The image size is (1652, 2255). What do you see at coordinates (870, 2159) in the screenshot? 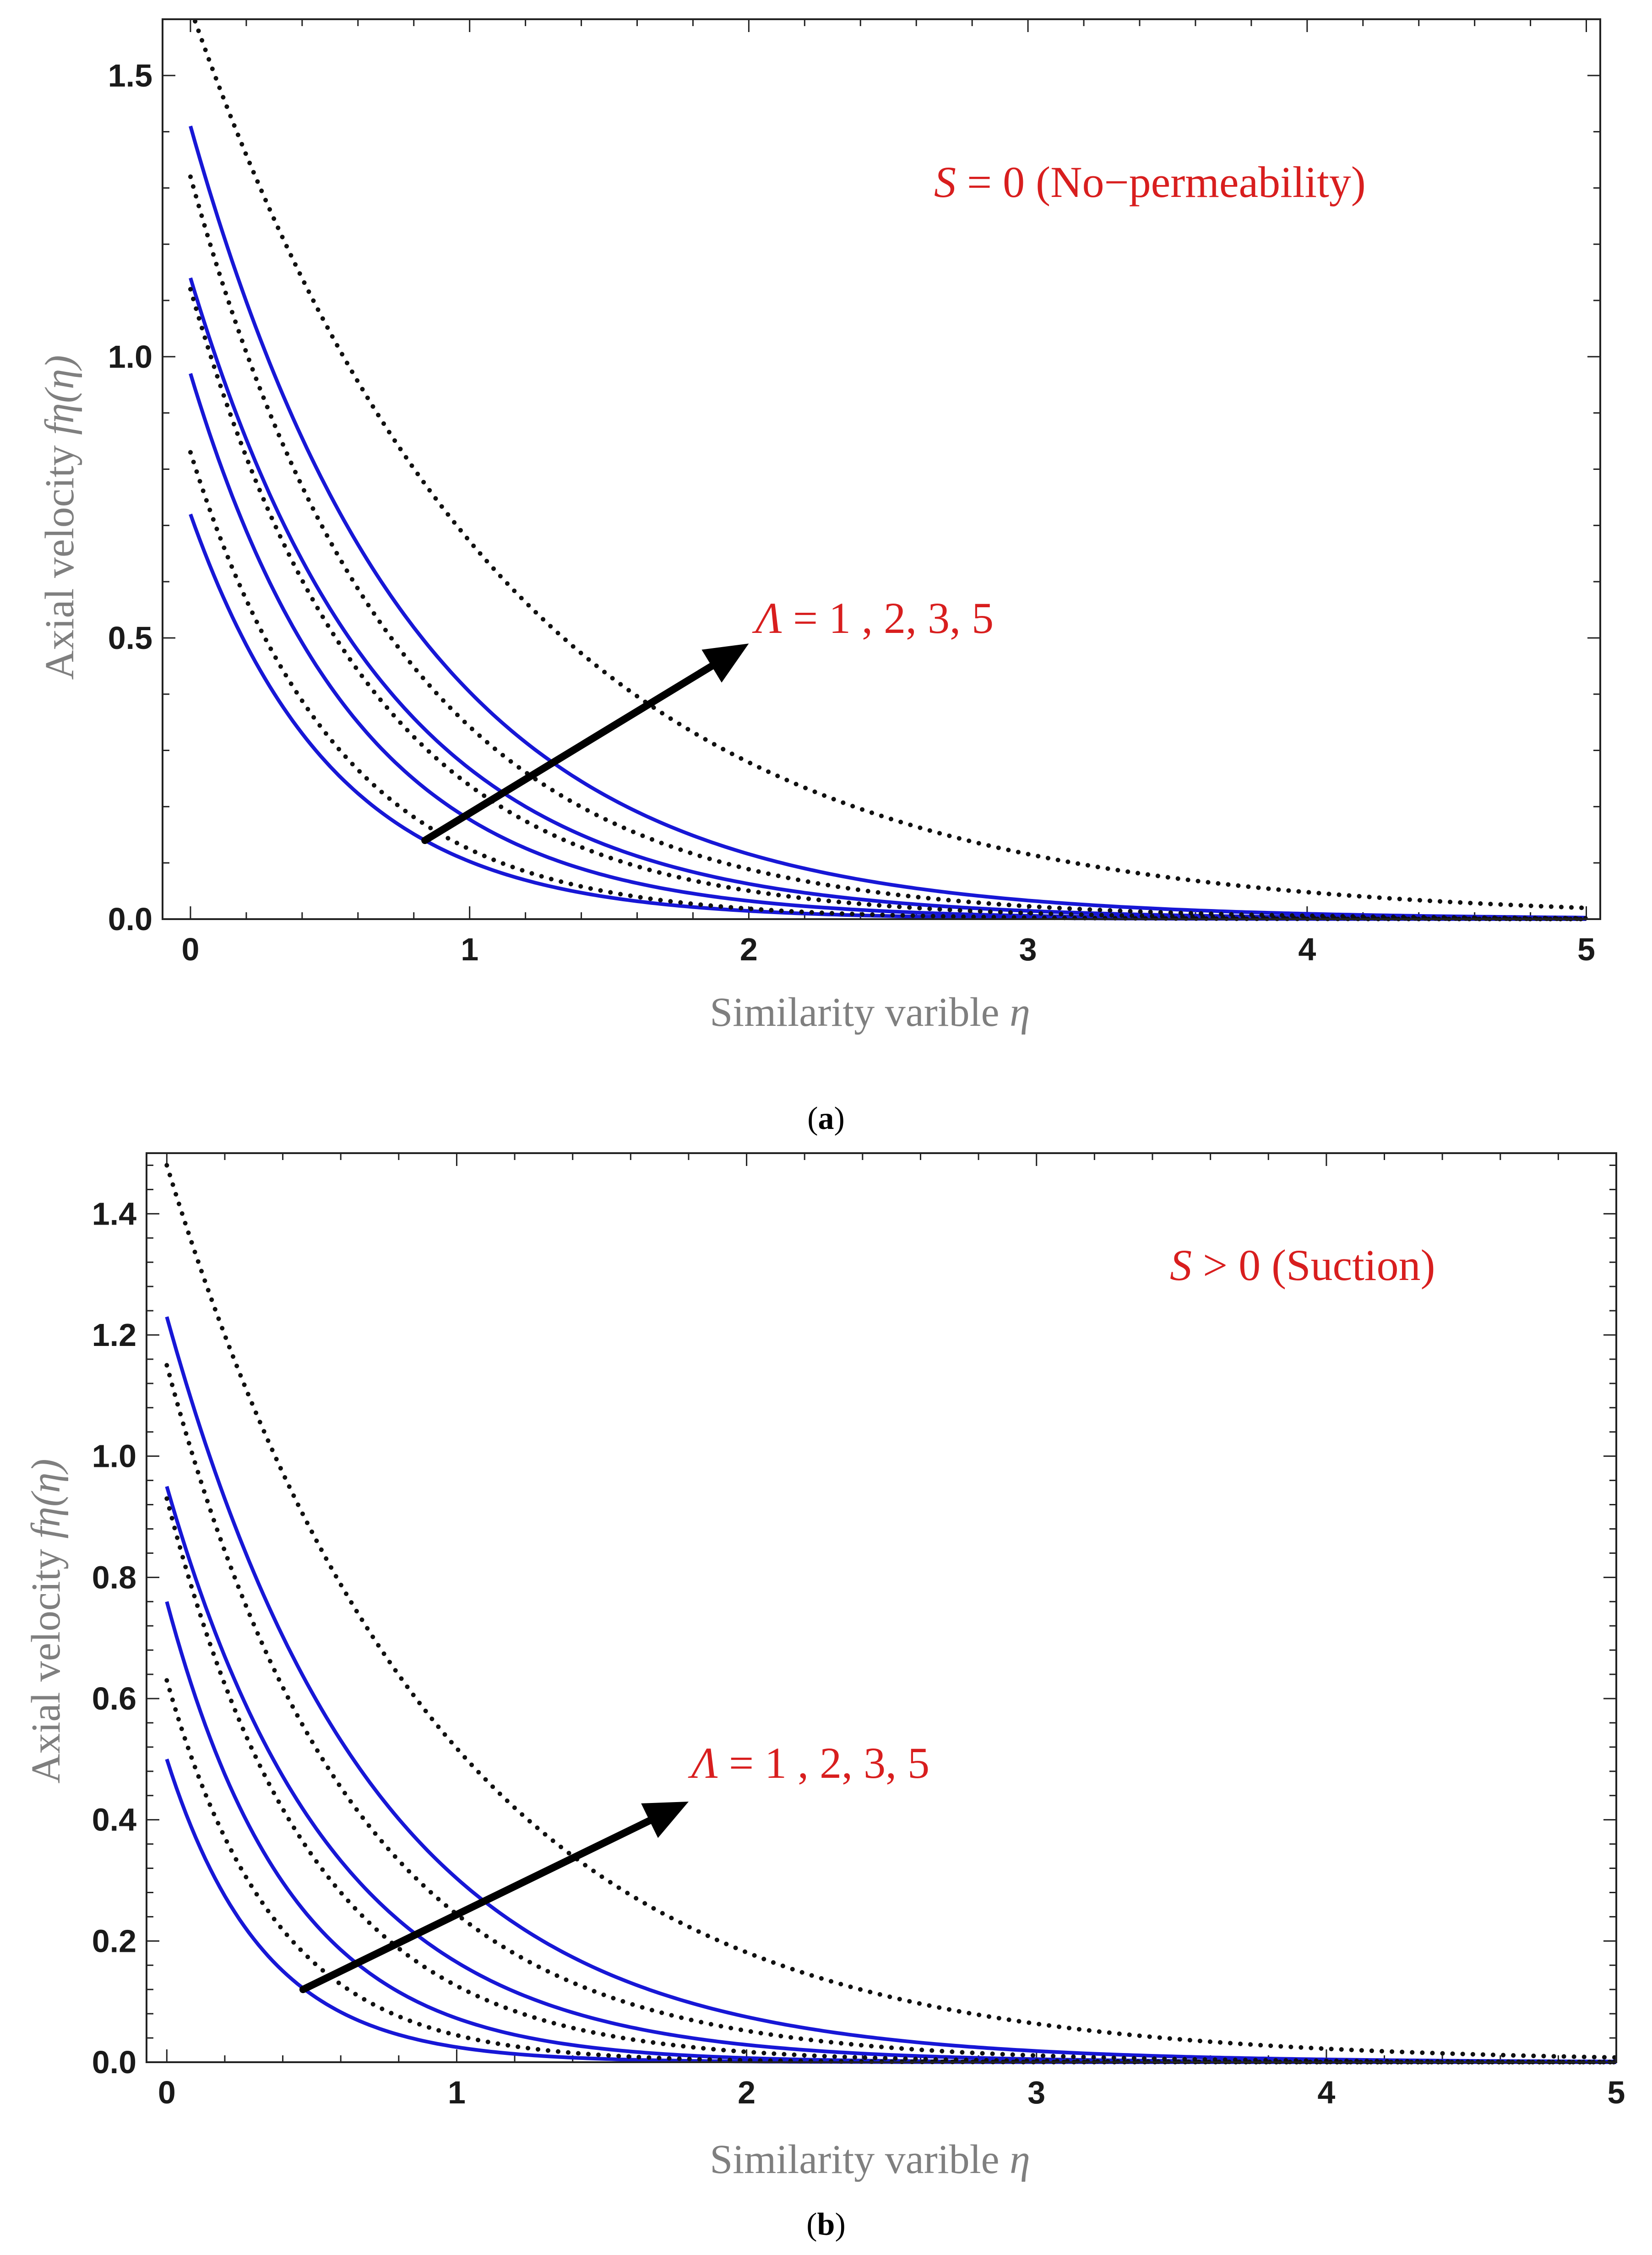
I see `panel-b-x-axis-title: Similarity varible η` at bounding box center [870, 2159].